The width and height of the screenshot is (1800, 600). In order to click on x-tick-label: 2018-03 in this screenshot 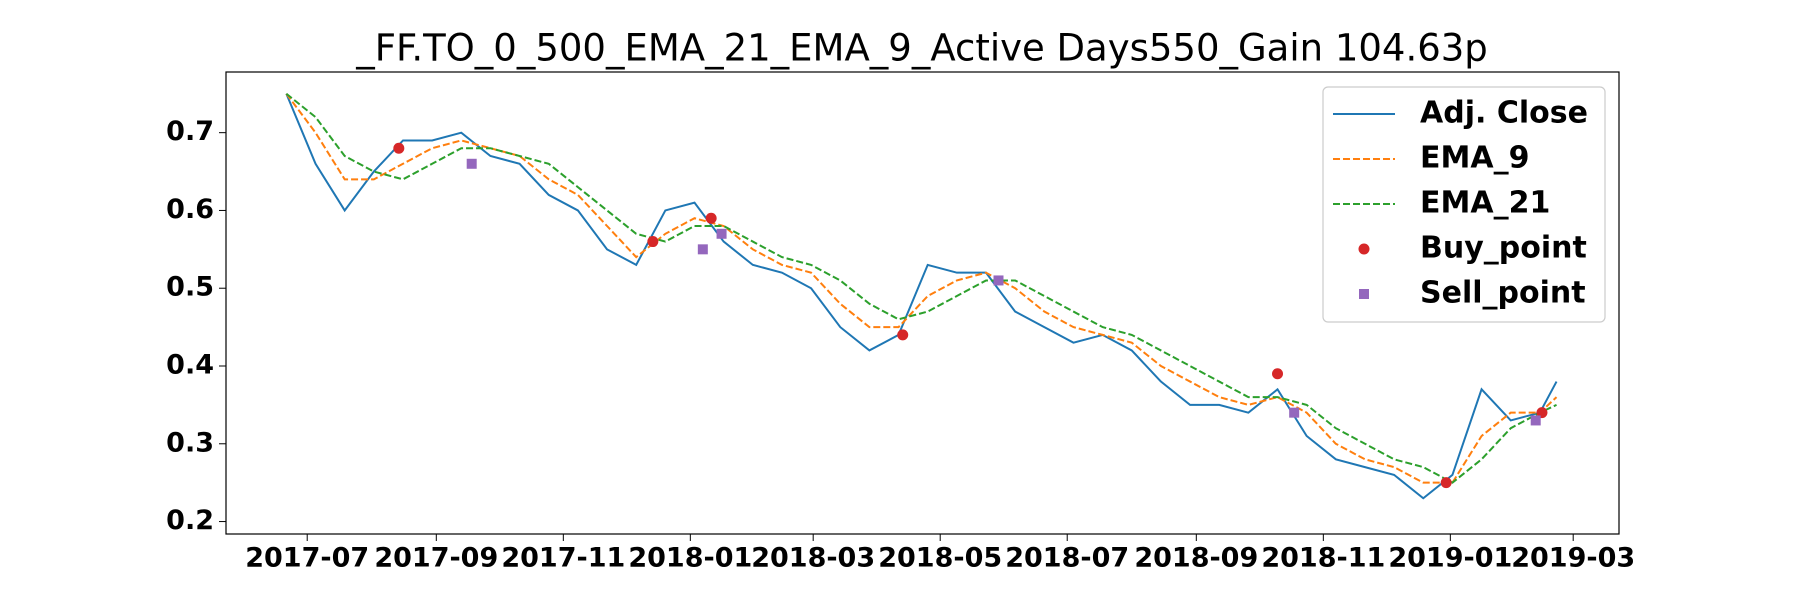, I will do `click(813, 558)`.